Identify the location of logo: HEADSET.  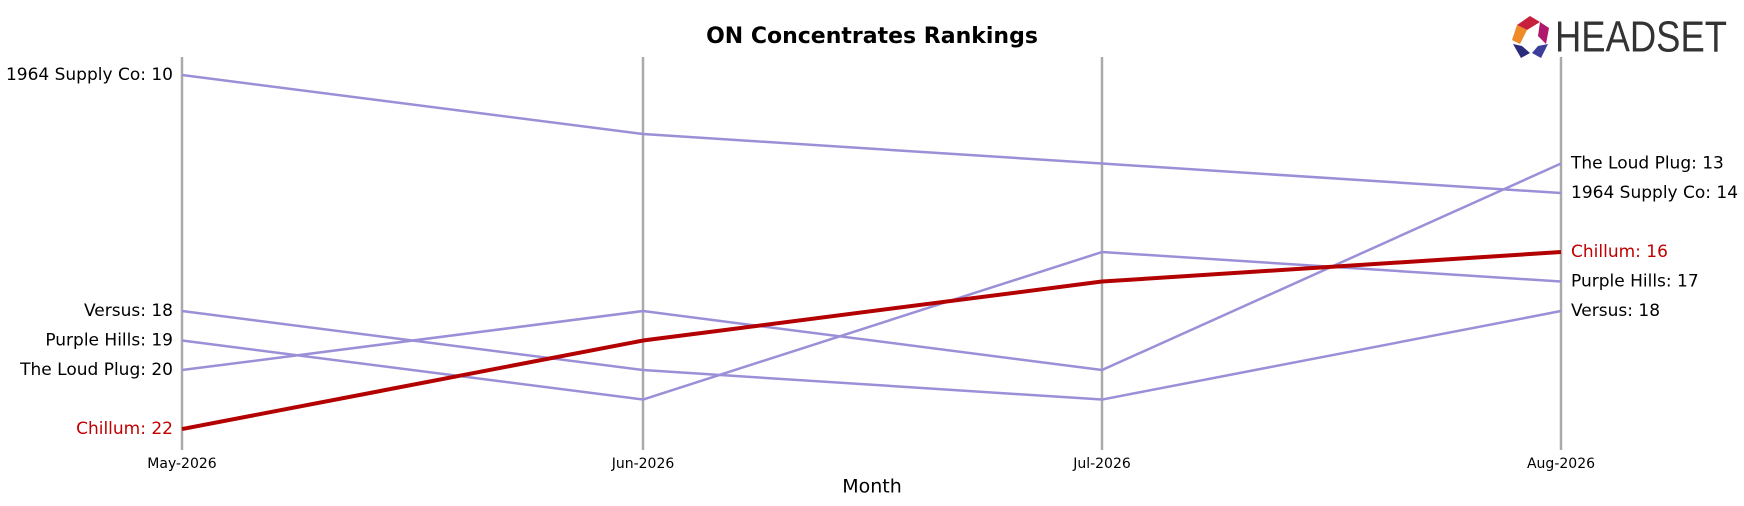
(1619, 37).